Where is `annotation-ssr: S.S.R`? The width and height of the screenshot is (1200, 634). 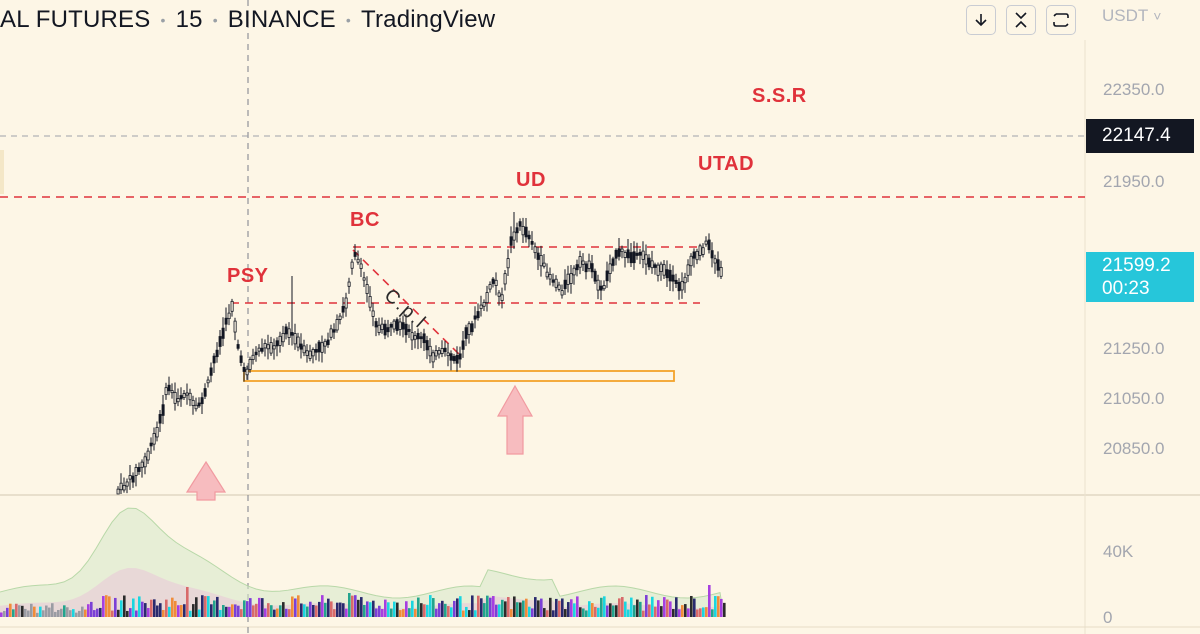
annotation-ssr: S.S.R is located at coordinates (779, 96).